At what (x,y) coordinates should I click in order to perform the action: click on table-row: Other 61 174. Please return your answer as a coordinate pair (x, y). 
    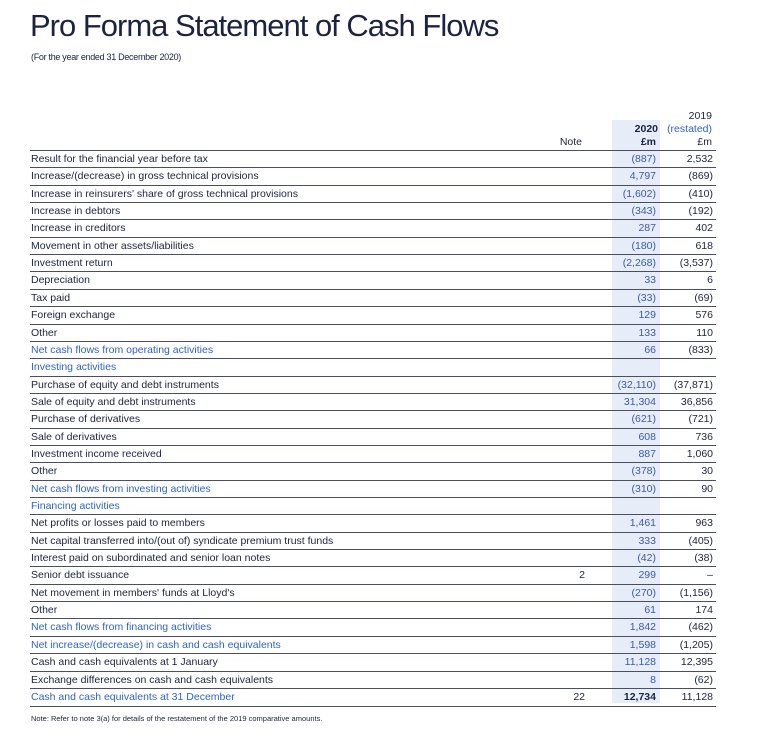
    Looking at the image, I should click on (373, 610).